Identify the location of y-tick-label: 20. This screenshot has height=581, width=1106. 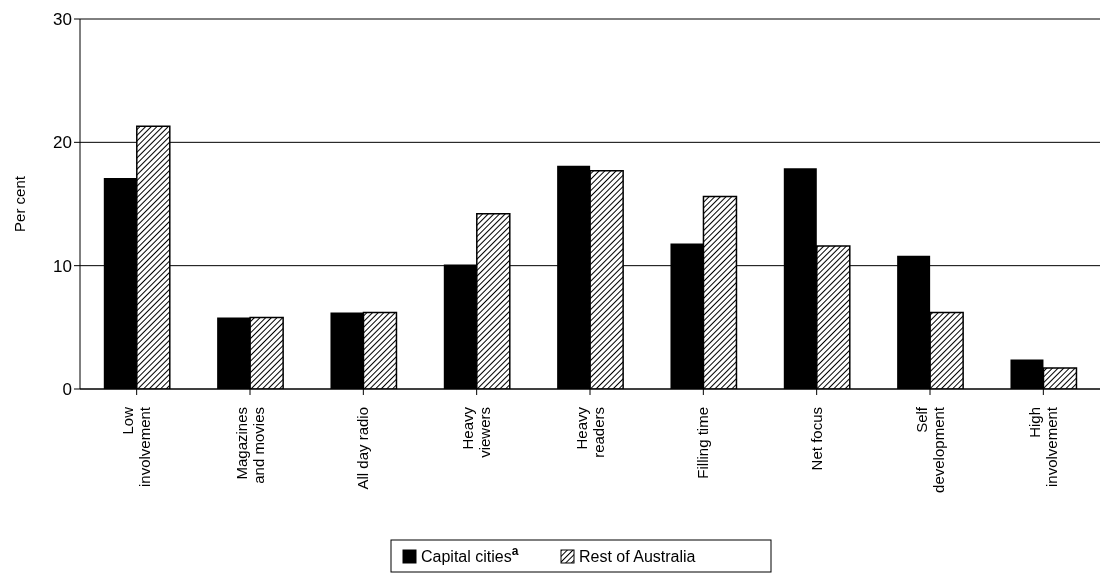
(62, 143).